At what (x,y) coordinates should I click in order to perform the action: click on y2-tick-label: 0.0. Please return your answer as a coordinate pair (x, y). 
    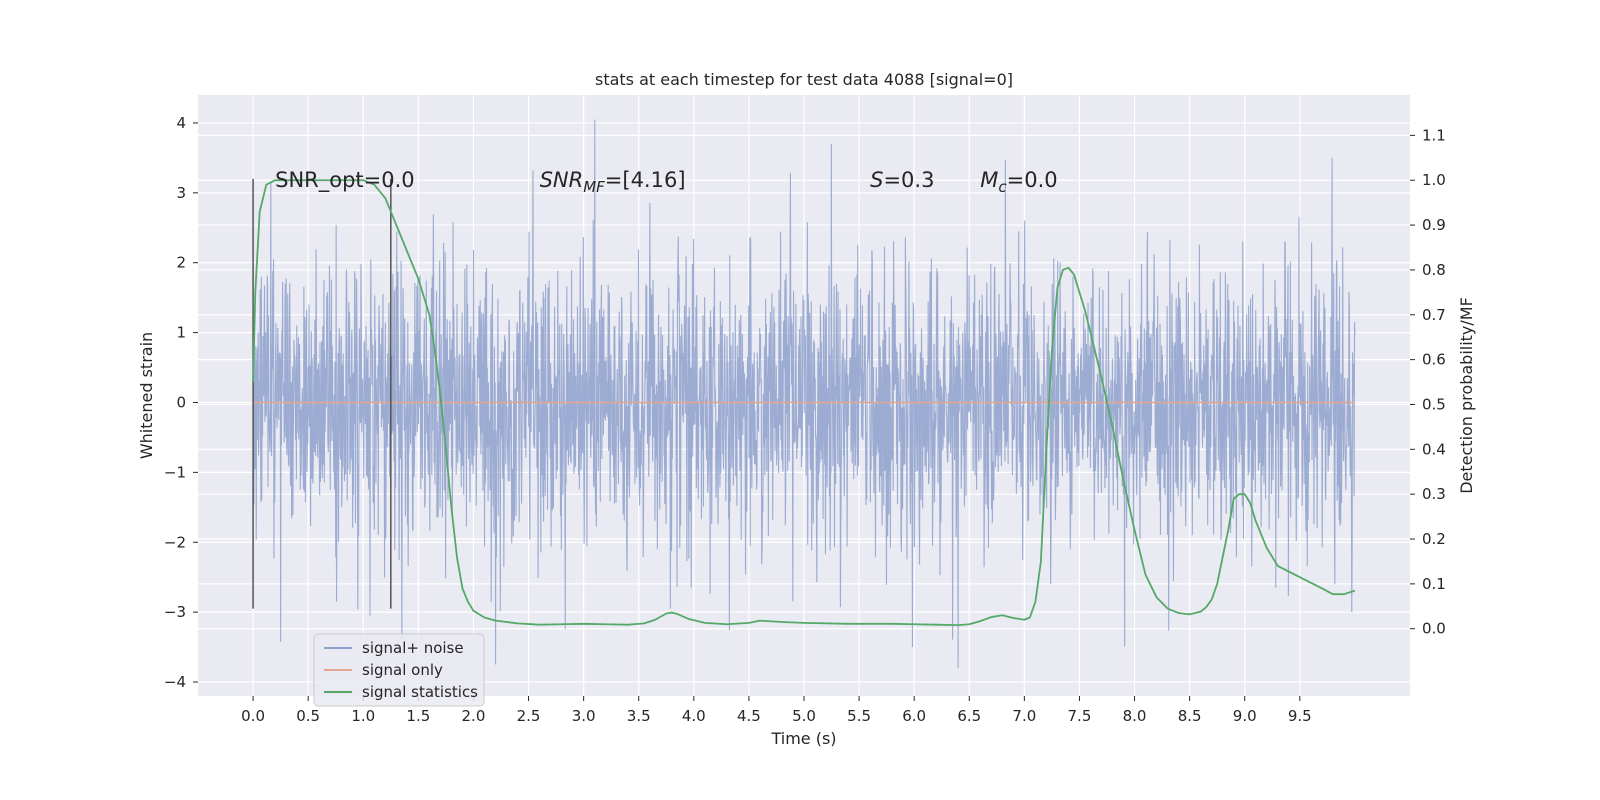
    Looking at the image, I should click on (1434, 629).